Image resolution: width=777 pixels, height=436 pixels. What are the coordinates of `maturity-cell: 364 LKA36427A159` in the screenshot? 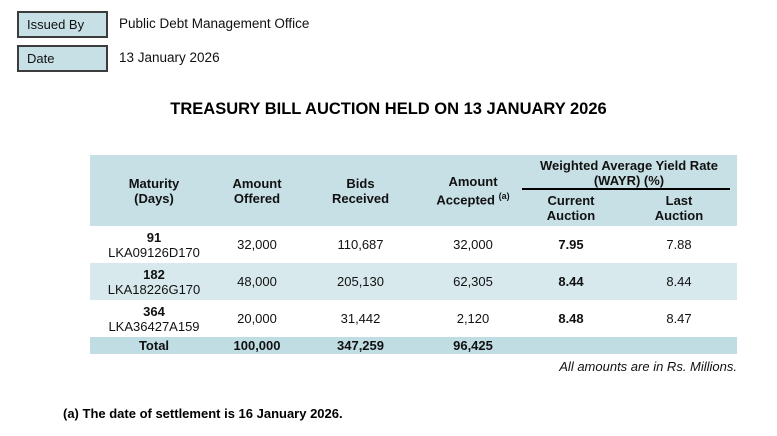 It's located at (154, 318).